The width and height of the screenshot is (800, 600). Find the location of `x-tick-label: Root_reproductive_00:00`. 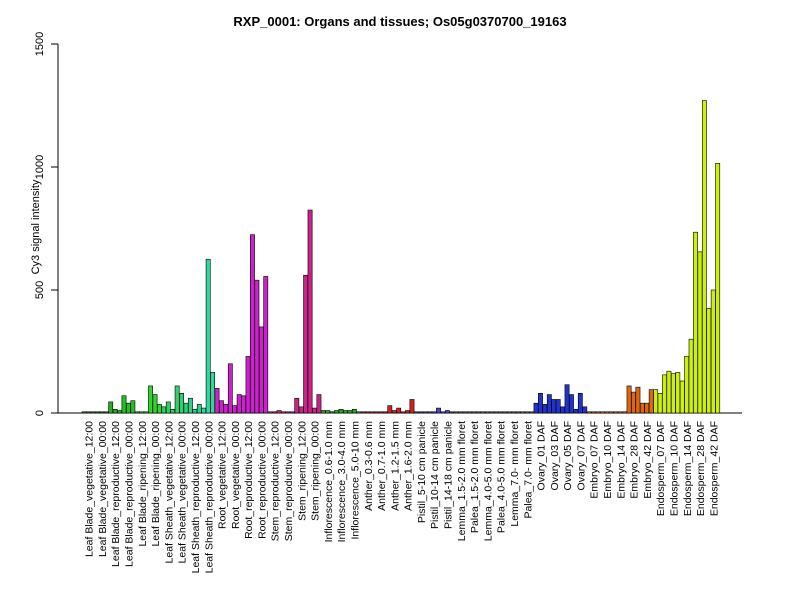

x-tick-label: Root_reproductive_00:00 is located at coordinates (262, 480).